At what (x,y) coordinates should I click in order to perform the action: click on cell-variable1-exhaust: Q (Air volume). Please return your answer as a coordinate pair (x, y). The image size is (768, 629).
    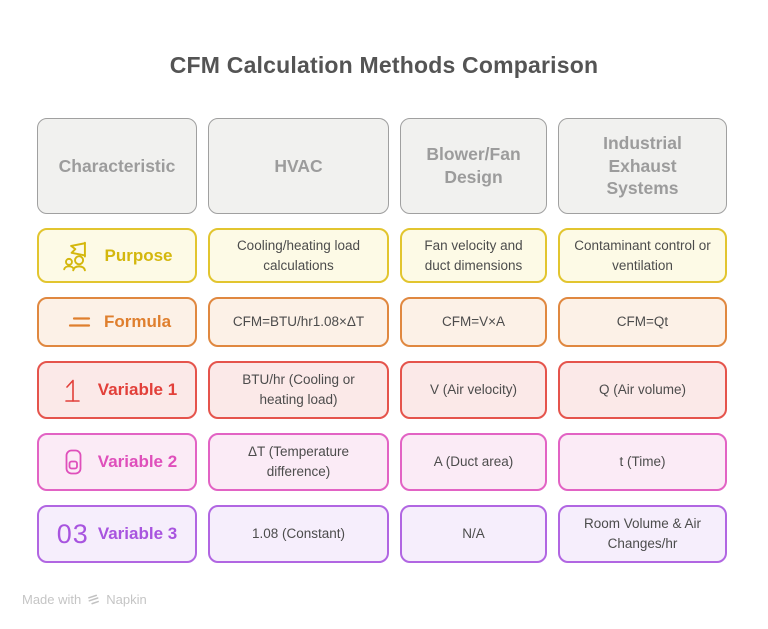
    Looking at the image, I should click on (642, 390).